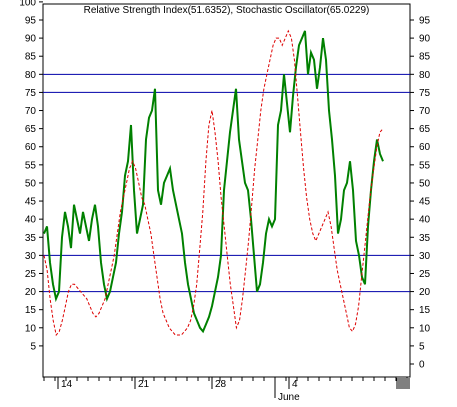  Describe the element at coordinates (31, 21) in the screenshot. I see `y-tick-label-left: 95` at that location.